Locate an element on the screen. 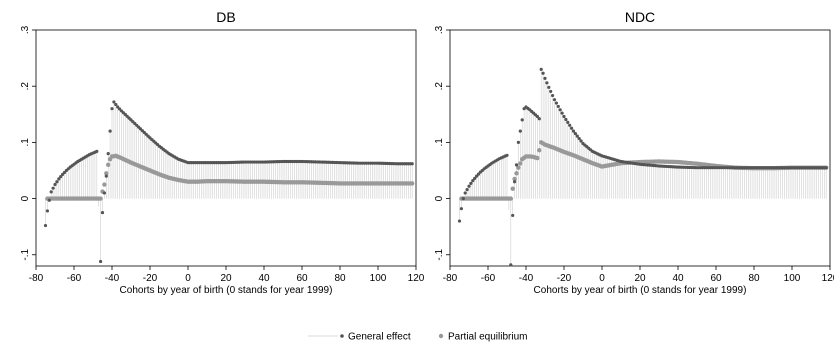  x-tick-label: 100 is located at coordinates (792, 278).